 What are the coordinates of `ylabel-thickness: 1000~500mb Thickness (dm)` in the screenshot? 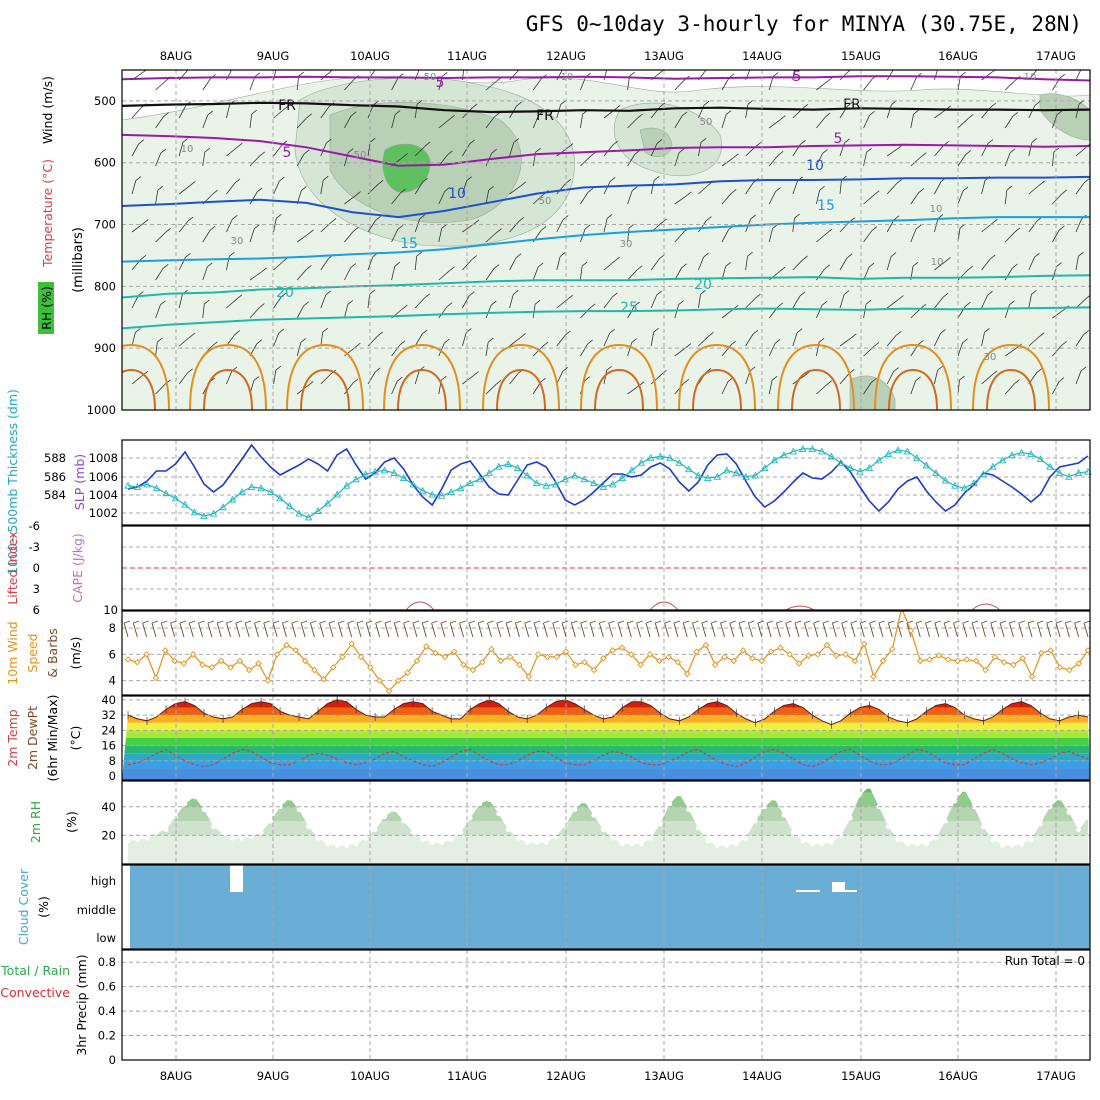 It's located at (12, 482).